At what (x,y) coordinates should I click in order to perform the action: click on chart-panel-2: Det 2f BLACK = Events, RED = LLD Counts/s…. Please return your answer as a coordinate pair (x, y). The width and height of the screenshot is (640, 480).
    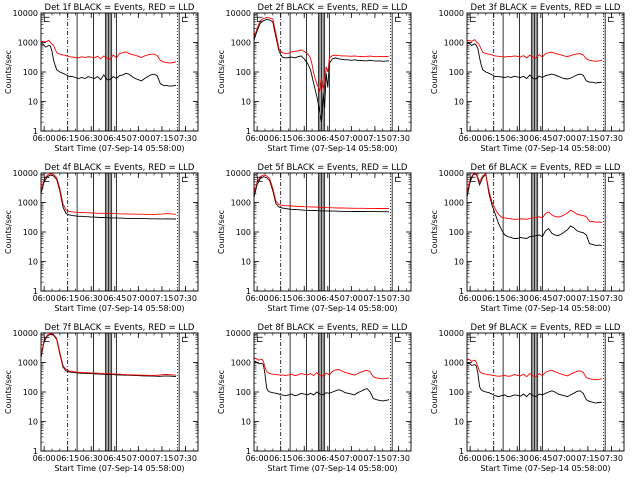
    Looking at the image, I should click on (314, 78).